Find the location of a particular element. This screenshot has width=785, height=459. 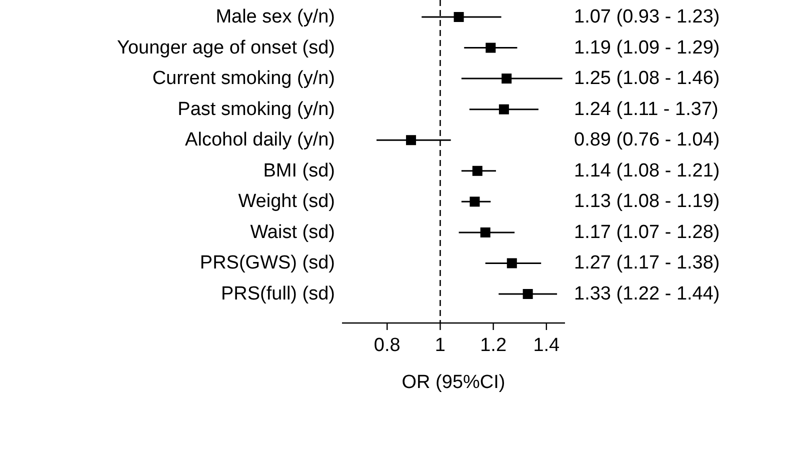

x-tick-label: 1 is located at coordinates (440, 345).